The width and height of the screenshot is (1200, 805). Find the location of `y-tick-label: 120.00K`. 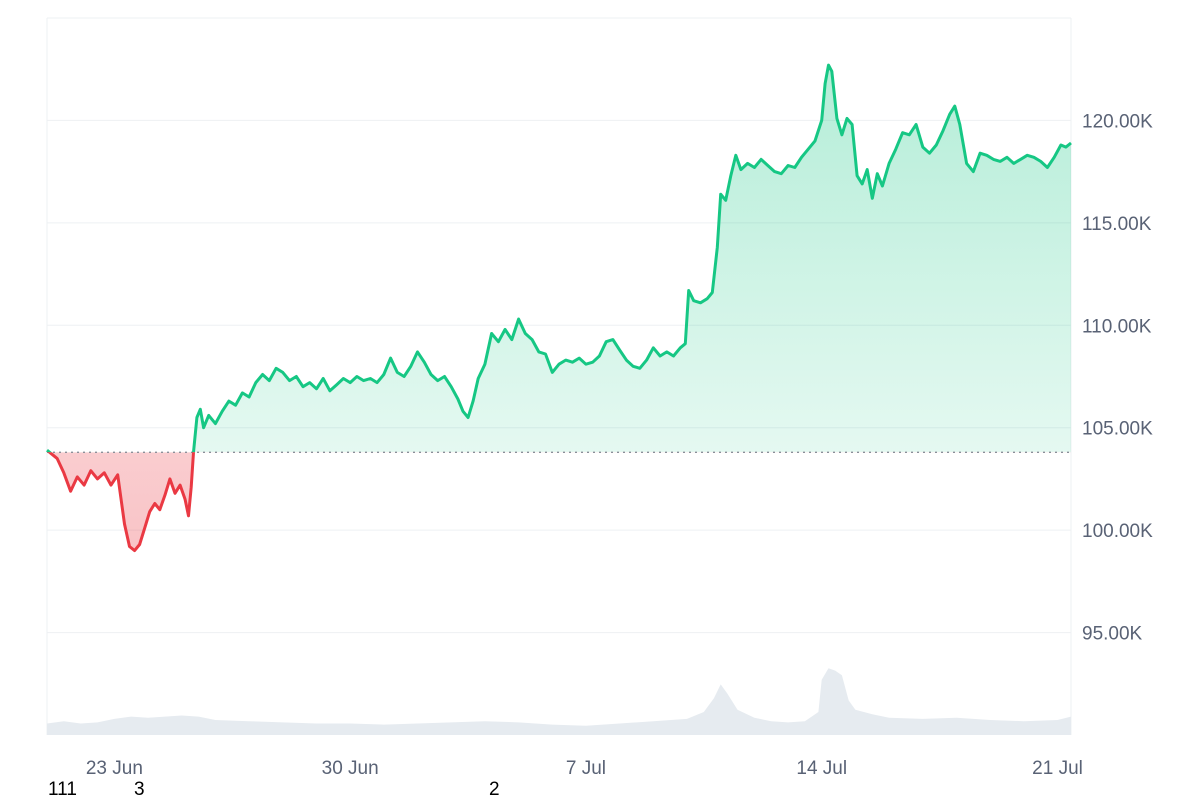

y-tick-label: 120.00K is located at coordinates (1117, 121).